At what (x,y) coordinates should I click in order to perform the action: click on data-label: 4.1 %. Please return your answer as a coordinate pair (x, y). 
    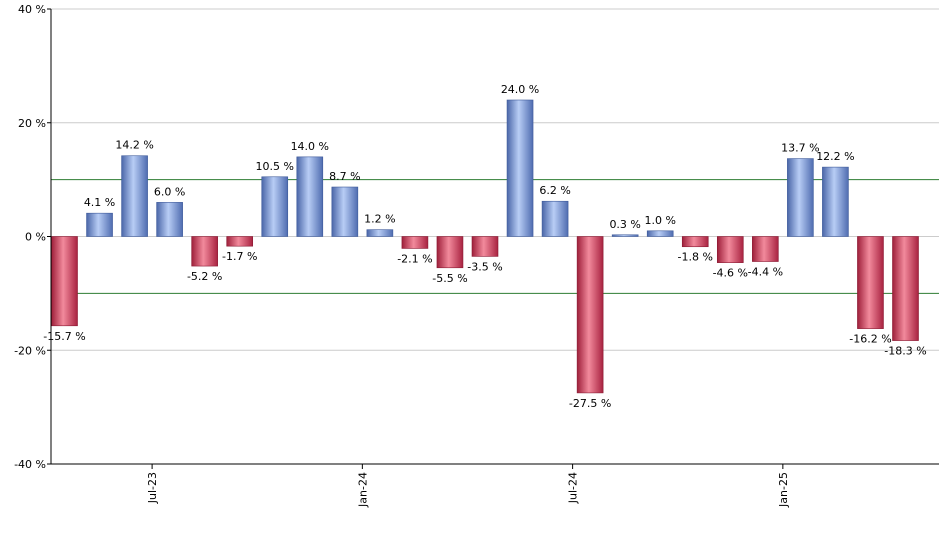
    Looking at the image, I should click on (99, 202).